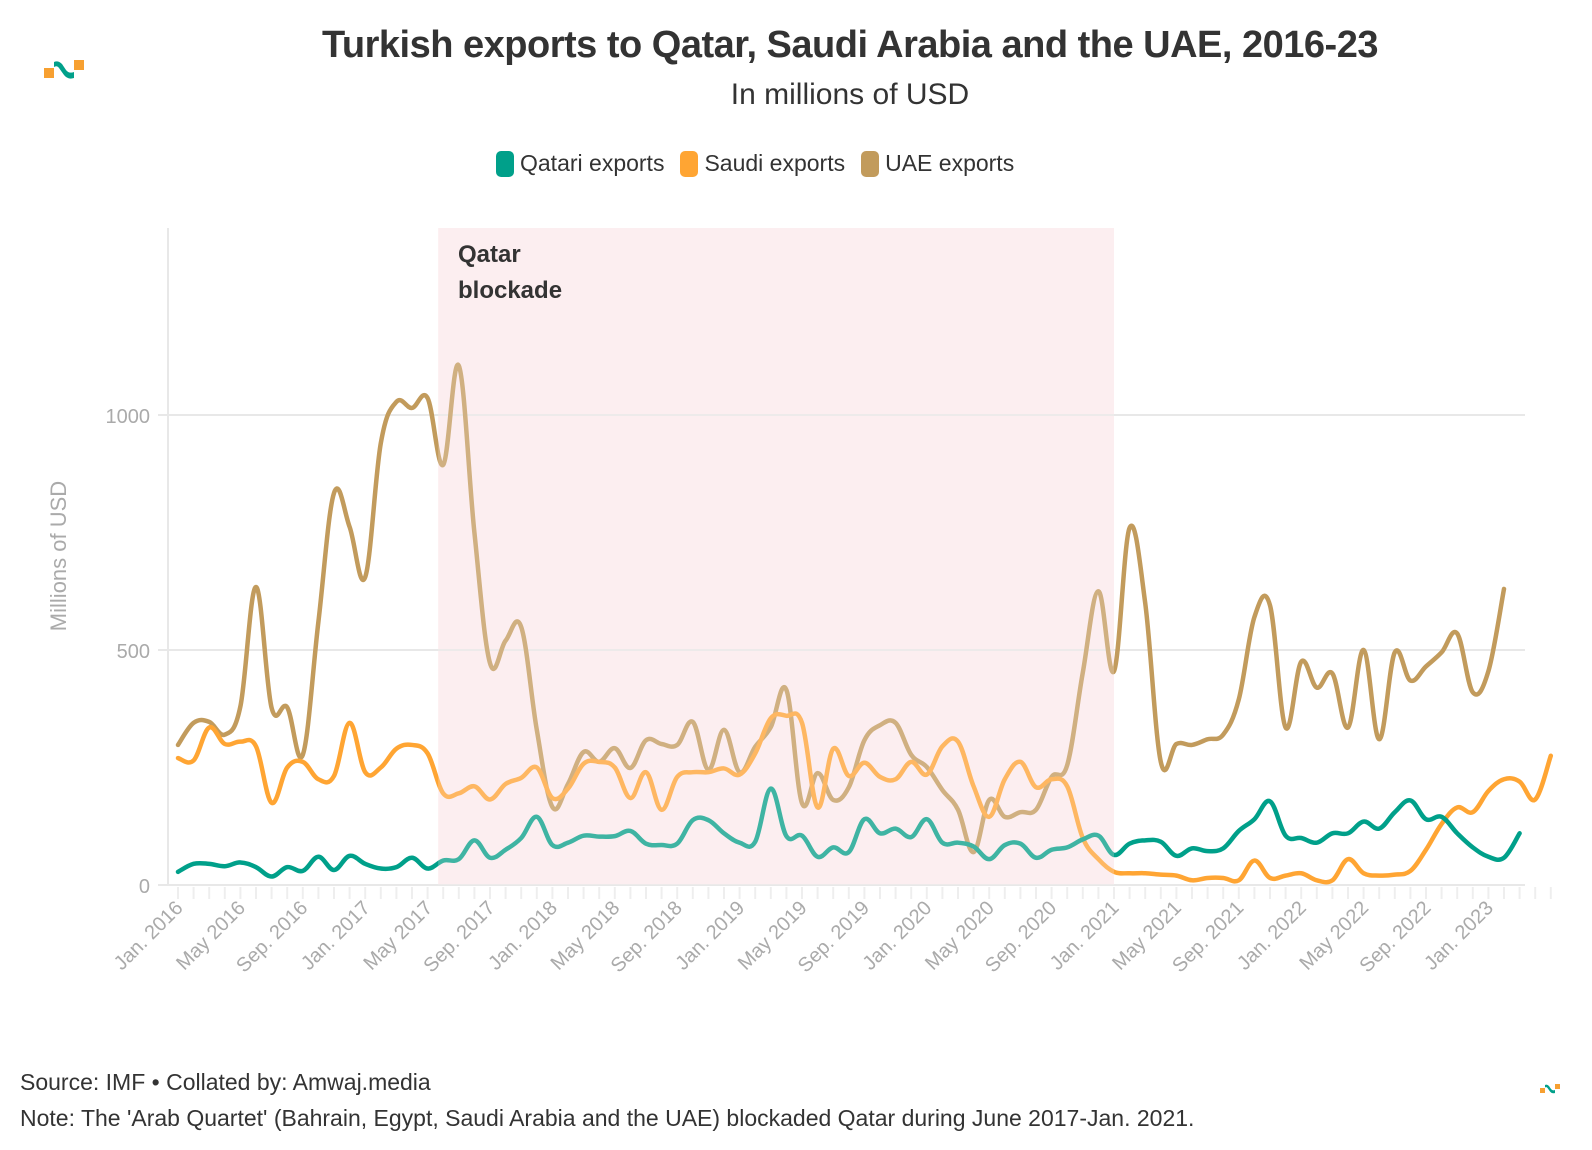 The width and height of the screenshot is (1592, 1150). What do you see at coordinates (1550, 1089) in the screenshot?
I see `logo-small-icon` at bounding box center [1550, 1089].